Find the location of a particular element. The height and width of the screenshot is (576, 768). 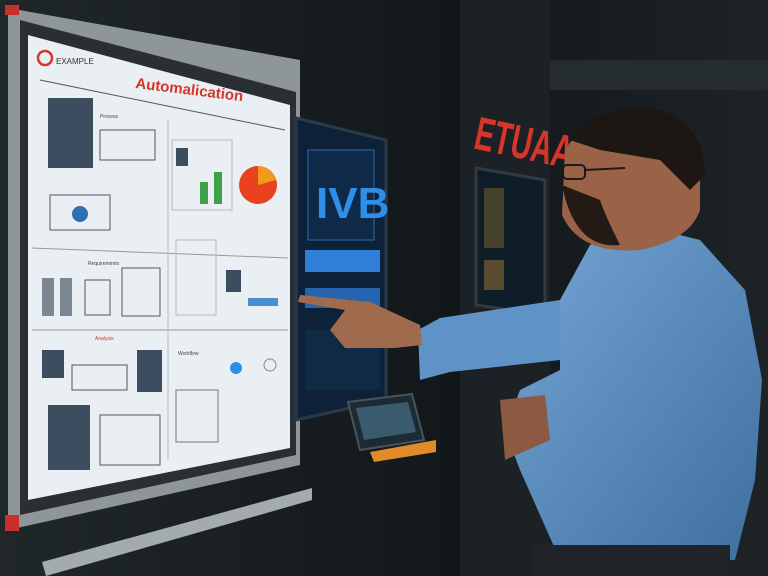

hair is located at coordinates (637, 149).